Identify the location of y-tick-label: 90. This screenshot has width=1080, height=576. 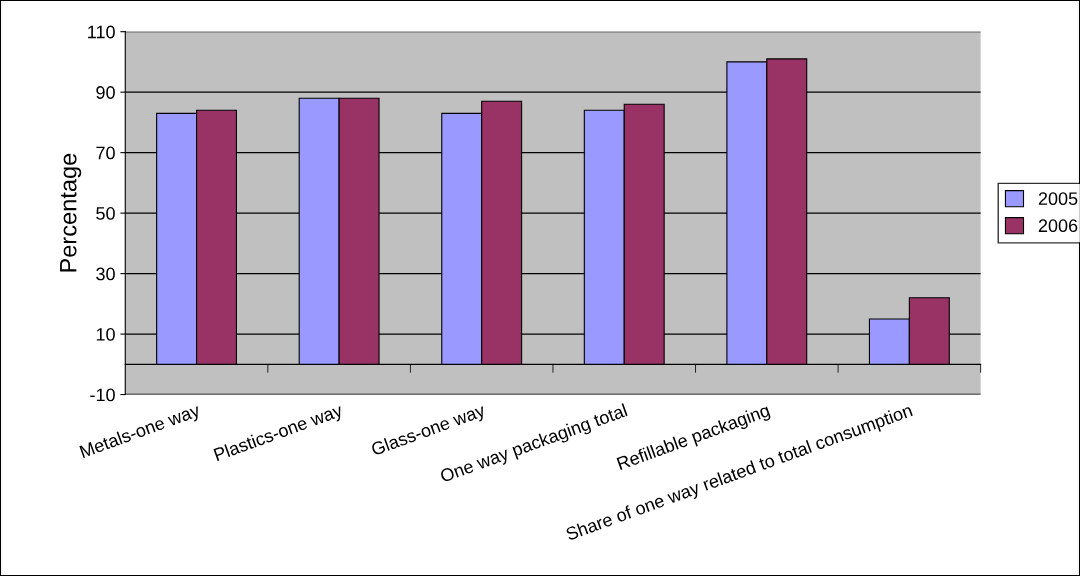
(105, 92).